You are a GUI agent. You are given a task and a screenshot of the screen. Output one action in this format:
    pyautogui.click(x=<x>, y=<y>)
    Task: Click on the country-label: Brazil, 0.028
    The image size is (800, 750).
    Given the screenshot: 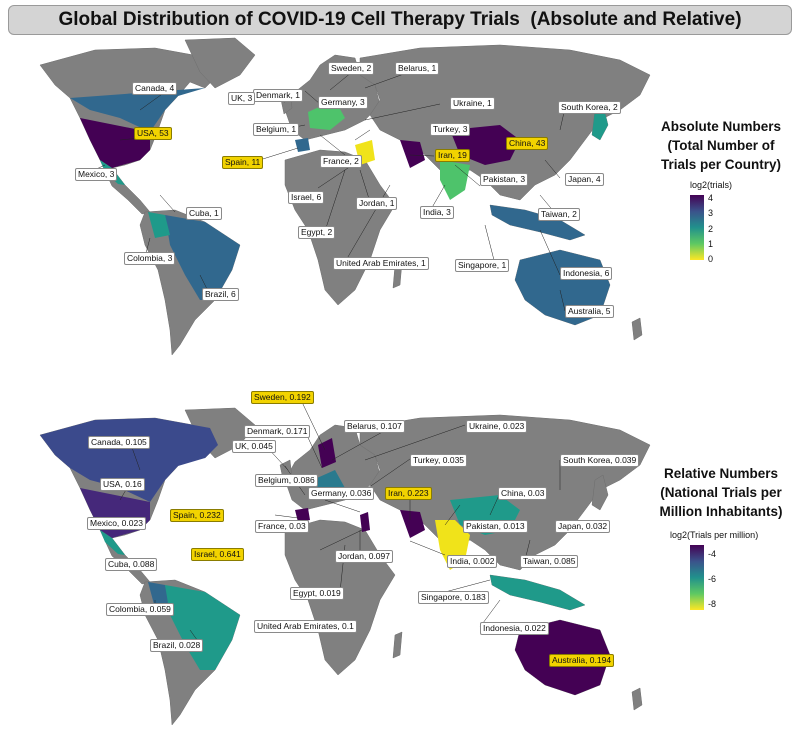 What is the action you would take?
    pyautogui.click(x=177, y=645)
    